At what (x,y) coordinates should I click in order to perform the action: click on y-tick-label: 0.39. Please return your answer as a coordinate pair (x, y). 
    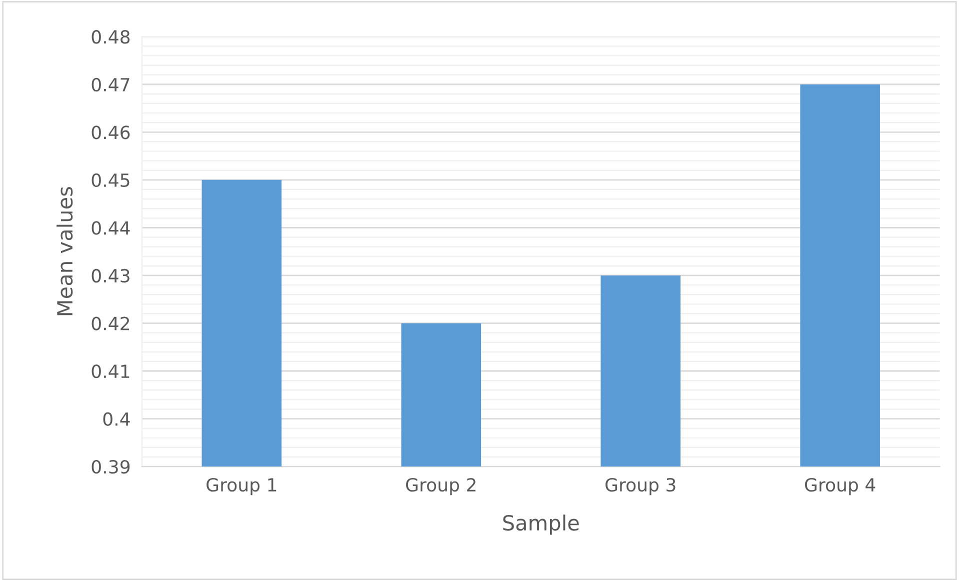
    Looking at the image, I should click on (111, 467).